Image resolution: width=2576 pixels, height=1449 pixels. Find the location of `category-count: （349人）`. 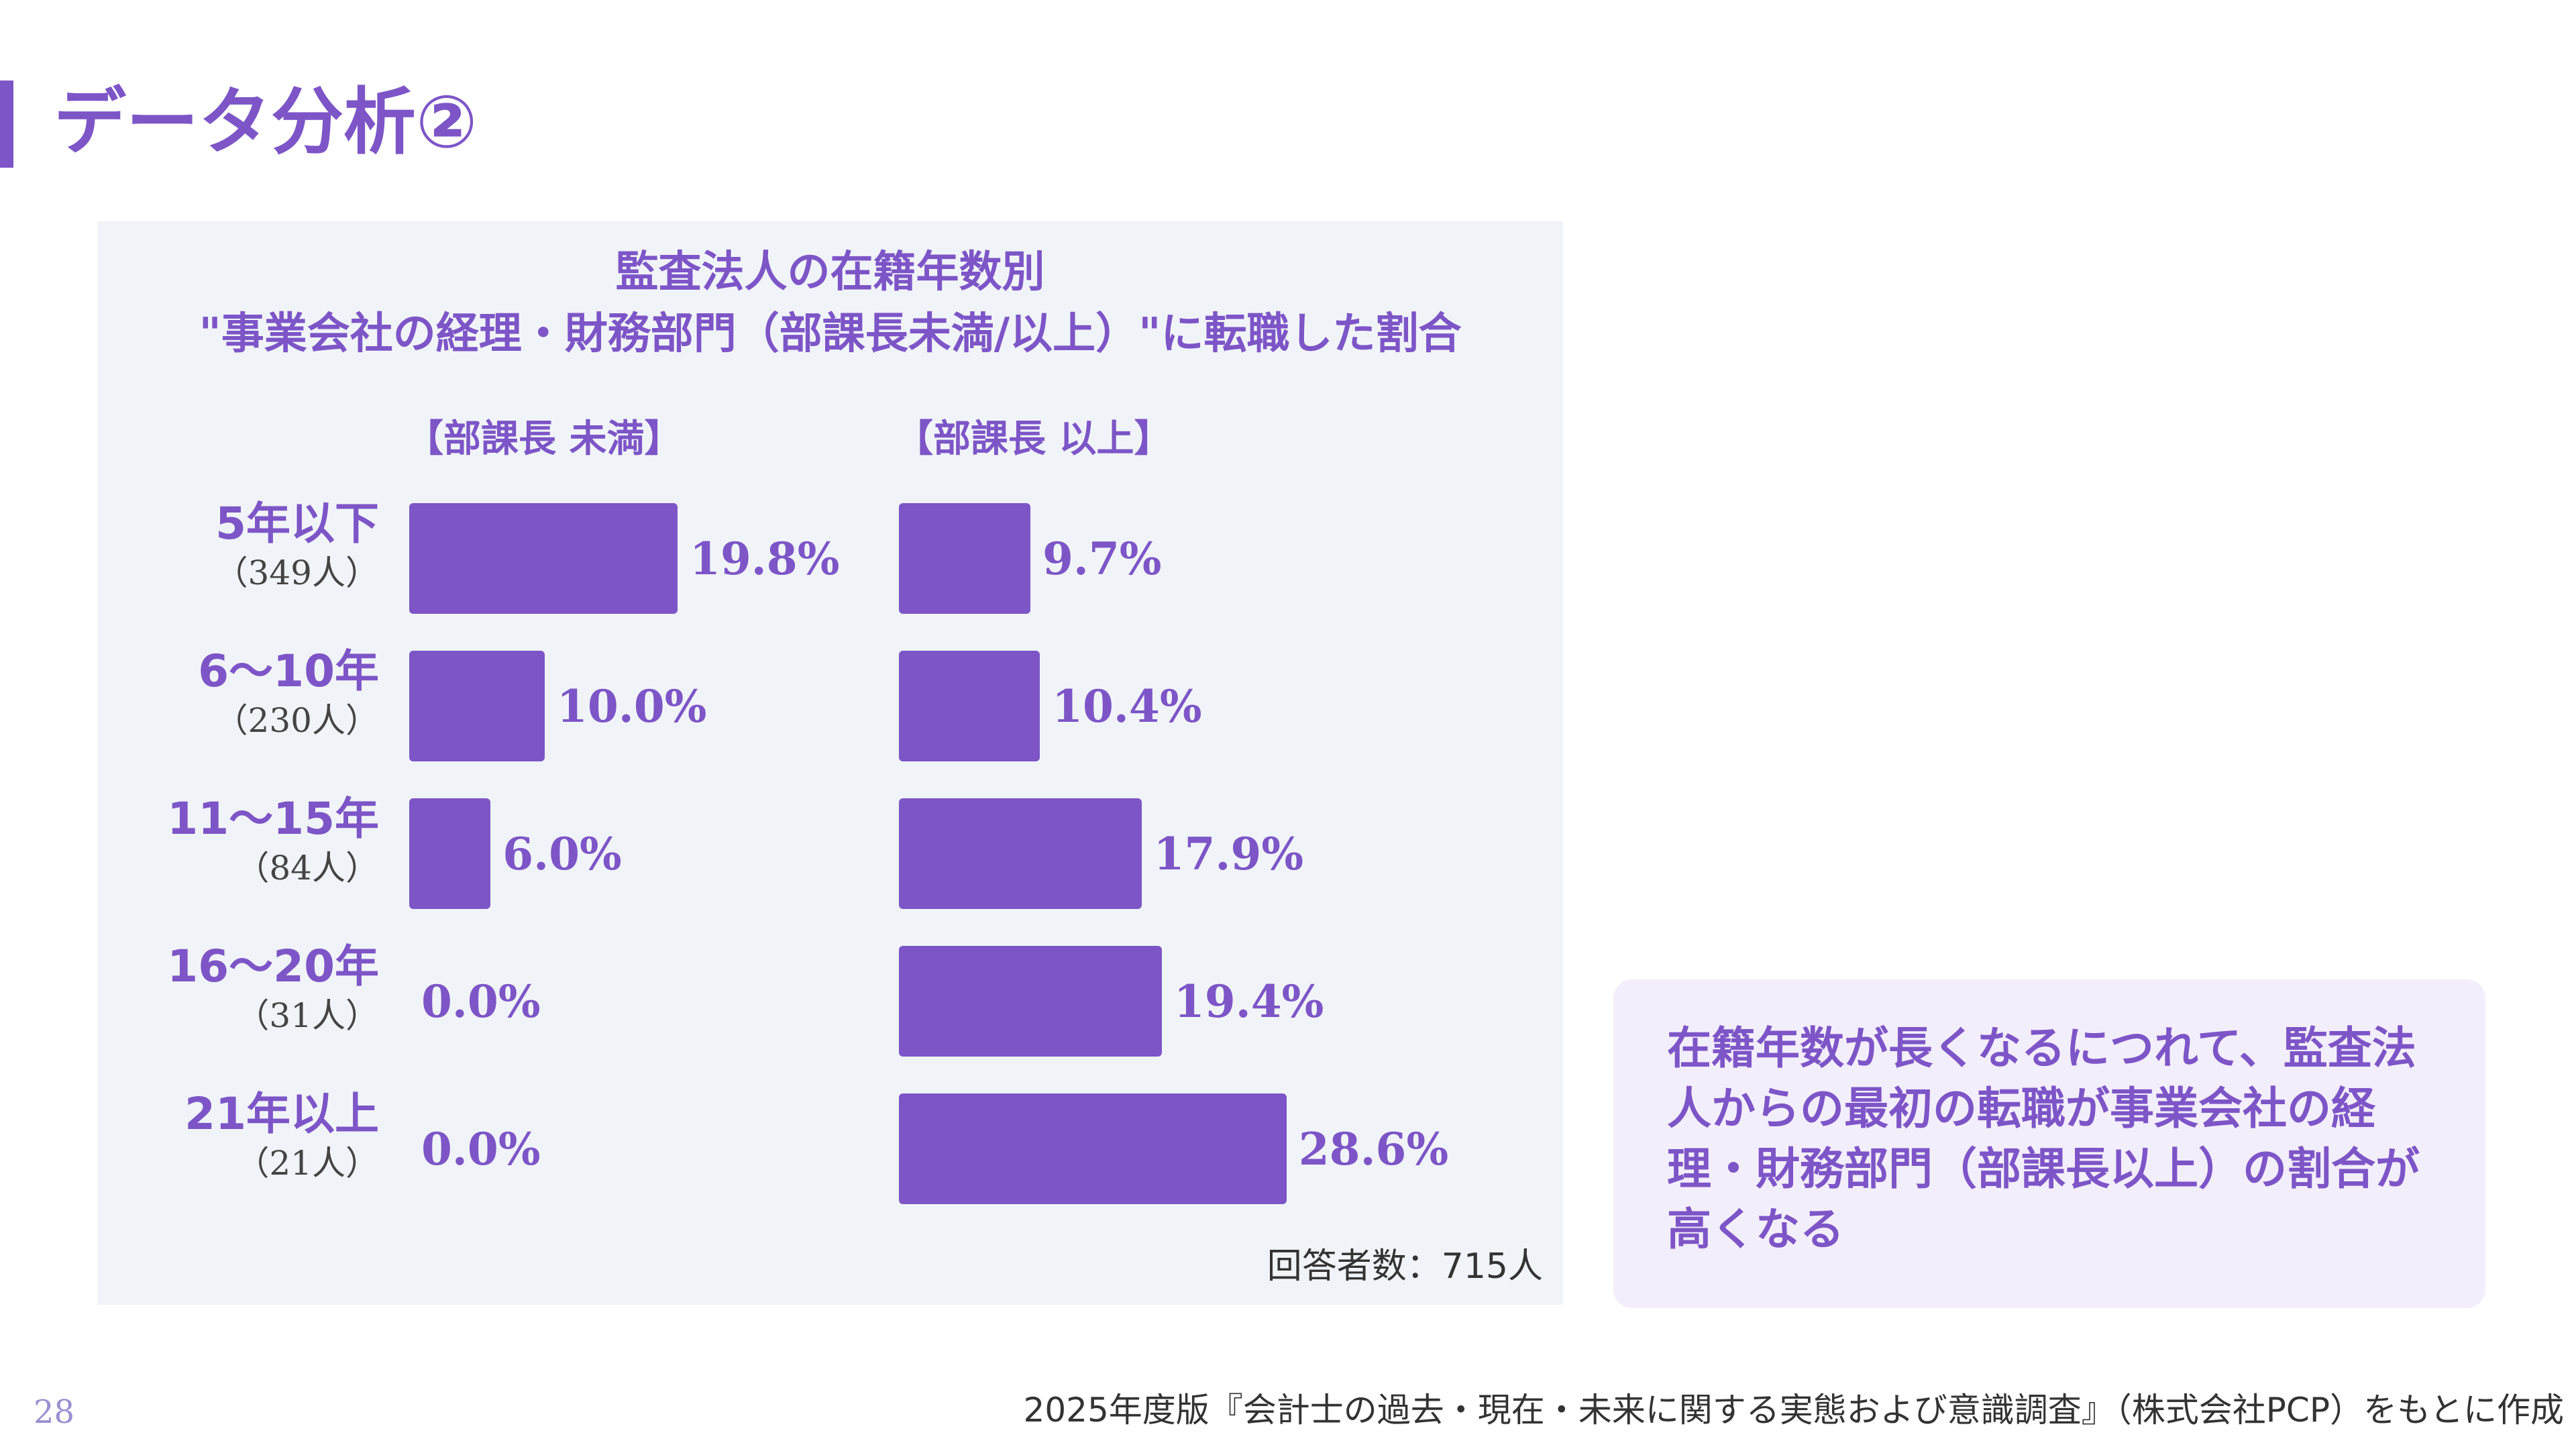

category-count: （349人） is located at coordinates (296, 572).